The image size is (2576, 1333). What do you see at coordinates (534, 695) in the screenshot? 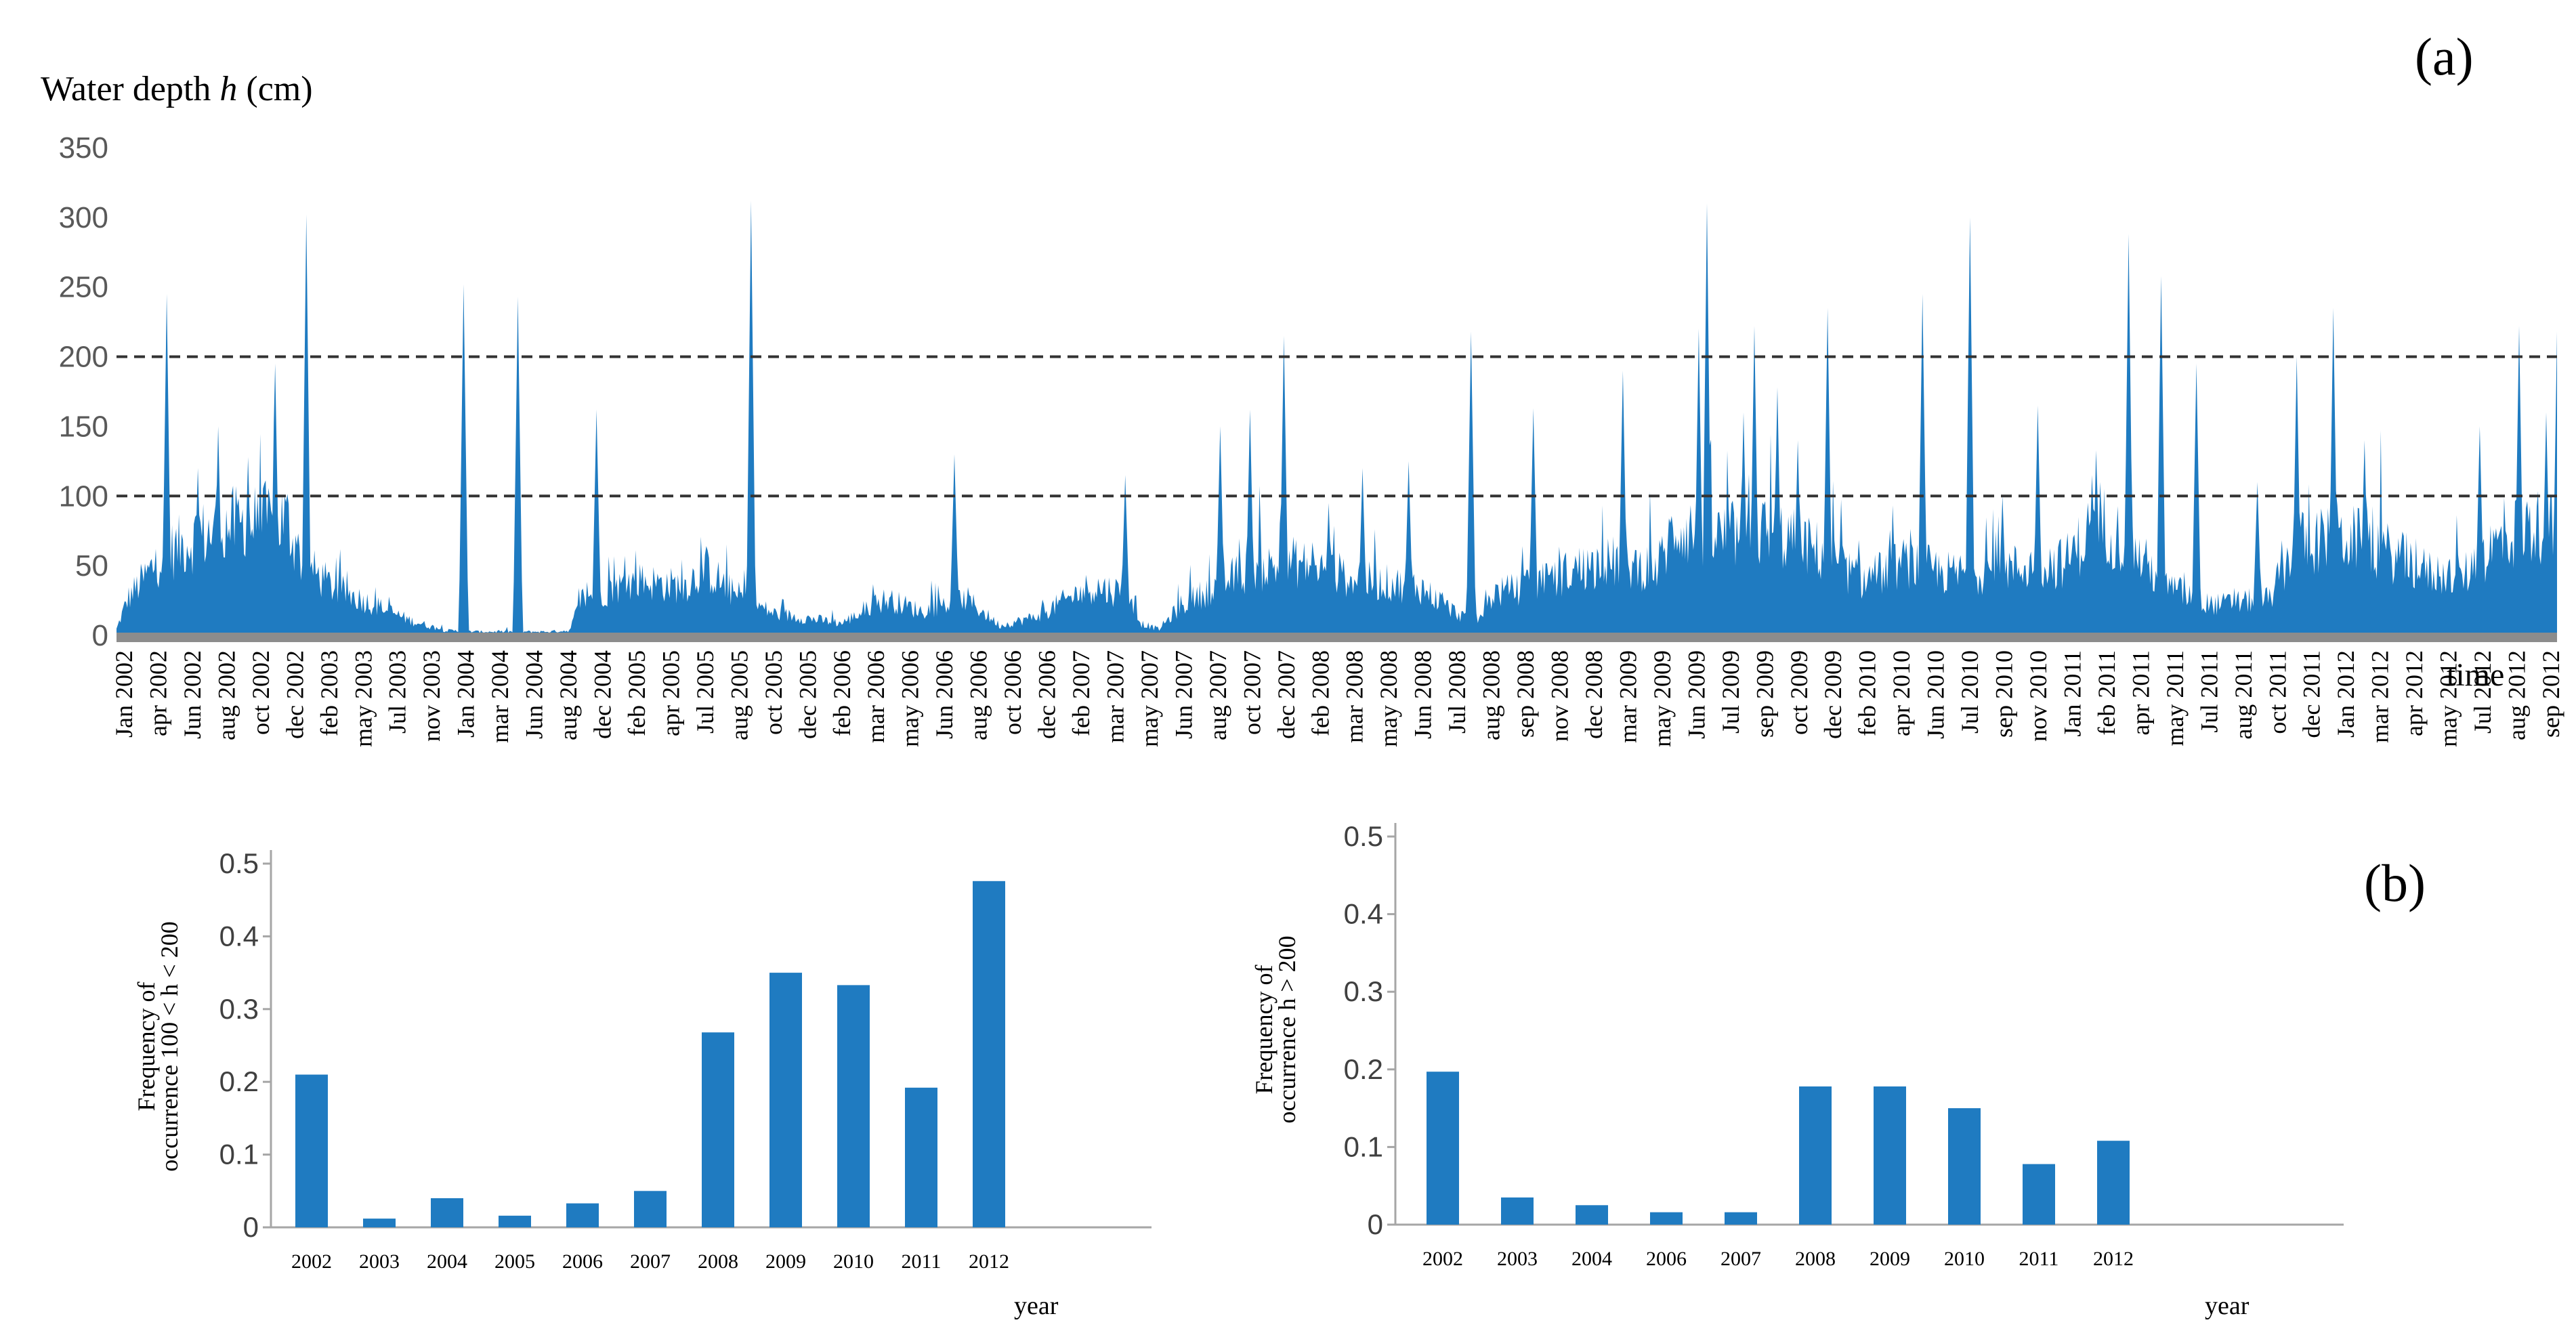
I see `x-tick-label: Jun 2004` at bounding box center [534, 695].